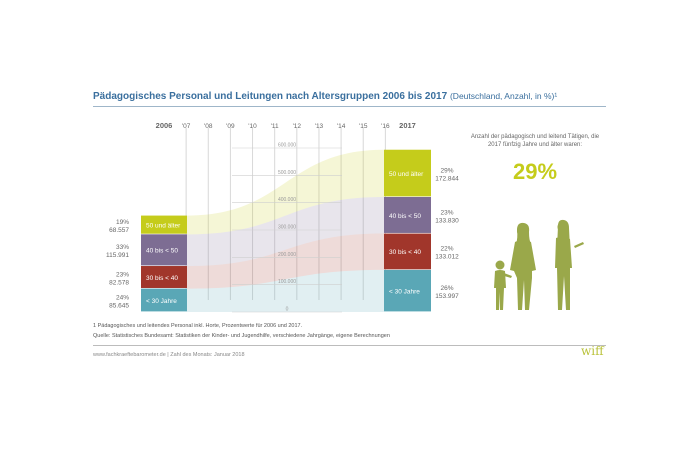  What do you see at coordinates (503, 96) in the screenshot?
I see `chart-subtitle: (Deutschland, Anzahl, in %)¹` at bounding box center [503, 96].